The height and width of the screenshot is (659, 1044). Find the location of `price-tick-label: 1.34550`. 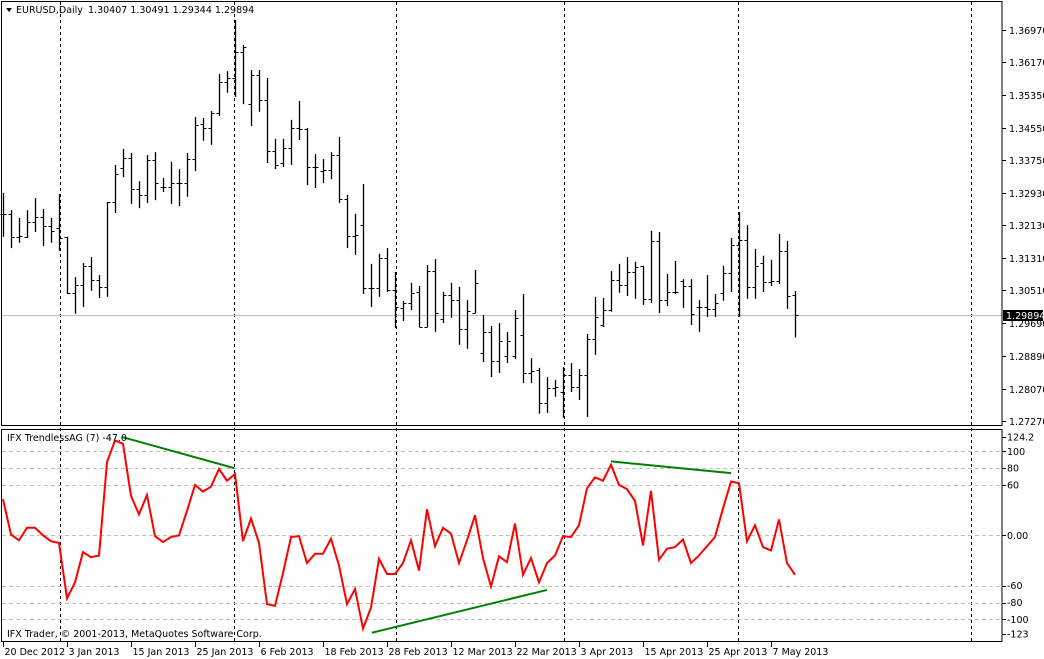

price-tick-label: 1.34550 is located at coordinates (1026, 129).